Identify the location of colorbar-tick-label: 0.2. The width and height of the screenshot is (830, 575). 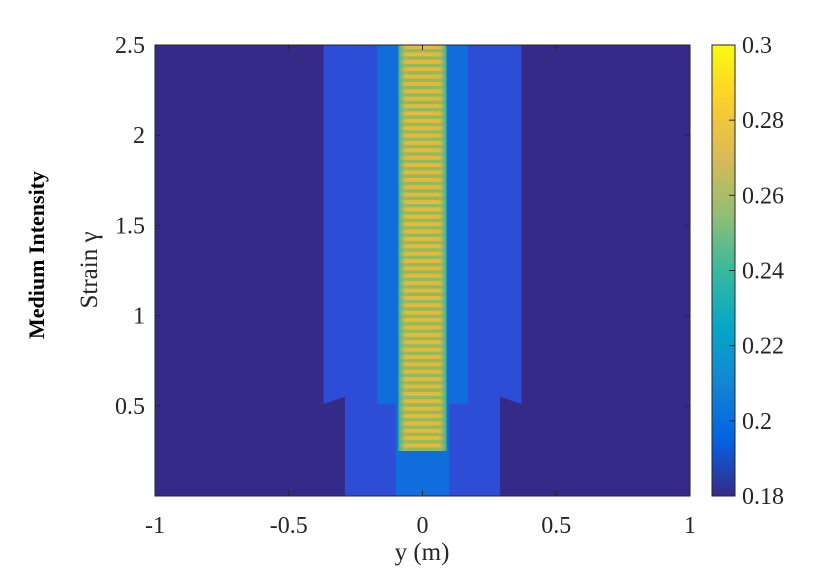
(757, 422).